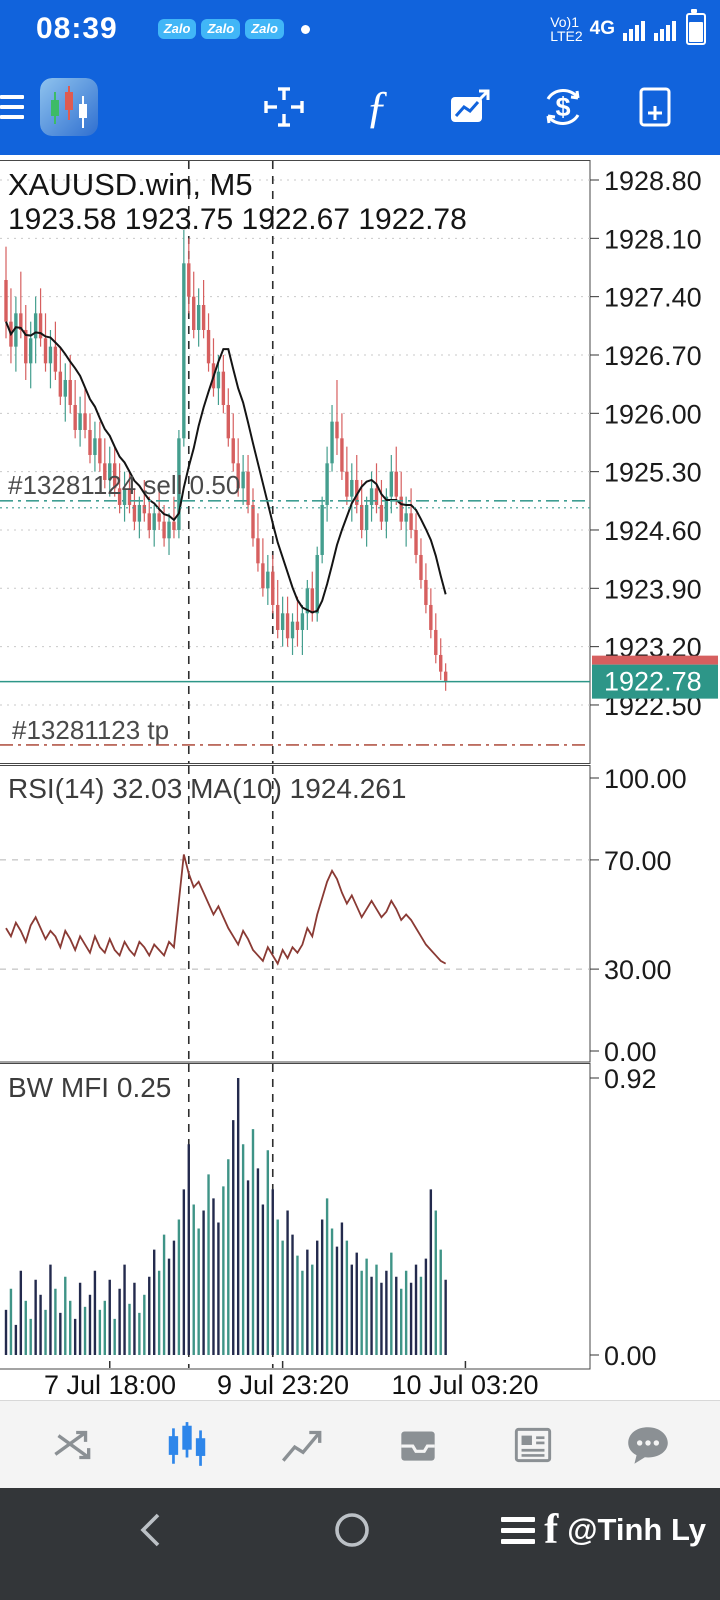 The width and height of the screenshot is (720, 1600). What do you see at coordinates (638, 970) in the screenshot?
I see `svg-text: 30.00` at bounding box center [638, 970].